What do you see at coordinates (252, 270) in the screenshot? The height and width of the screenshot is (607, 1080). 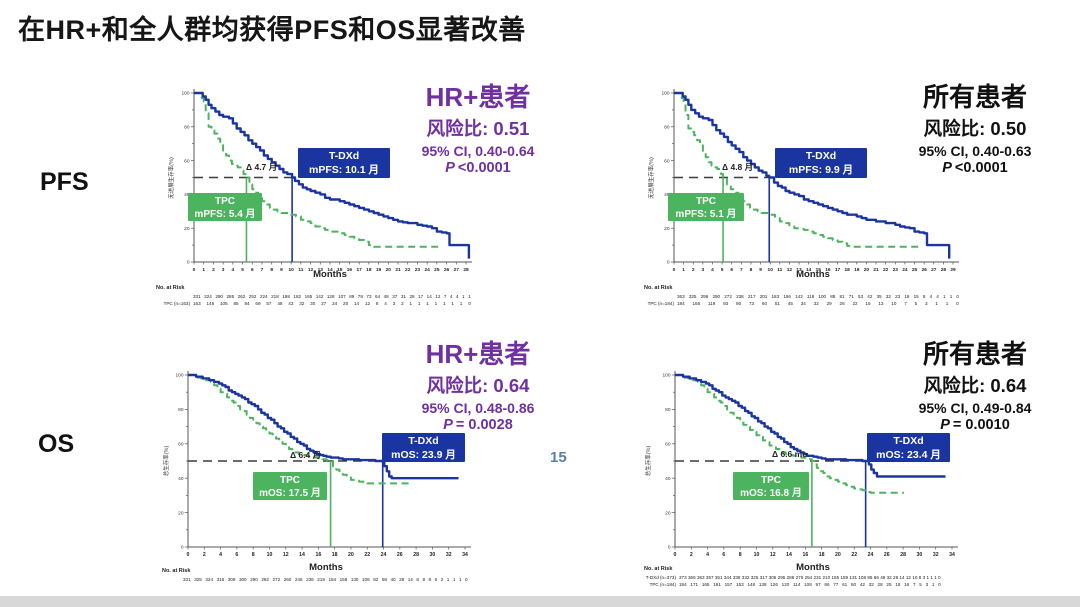 I see `svg-text: 6` at bounding box center [252, 270].